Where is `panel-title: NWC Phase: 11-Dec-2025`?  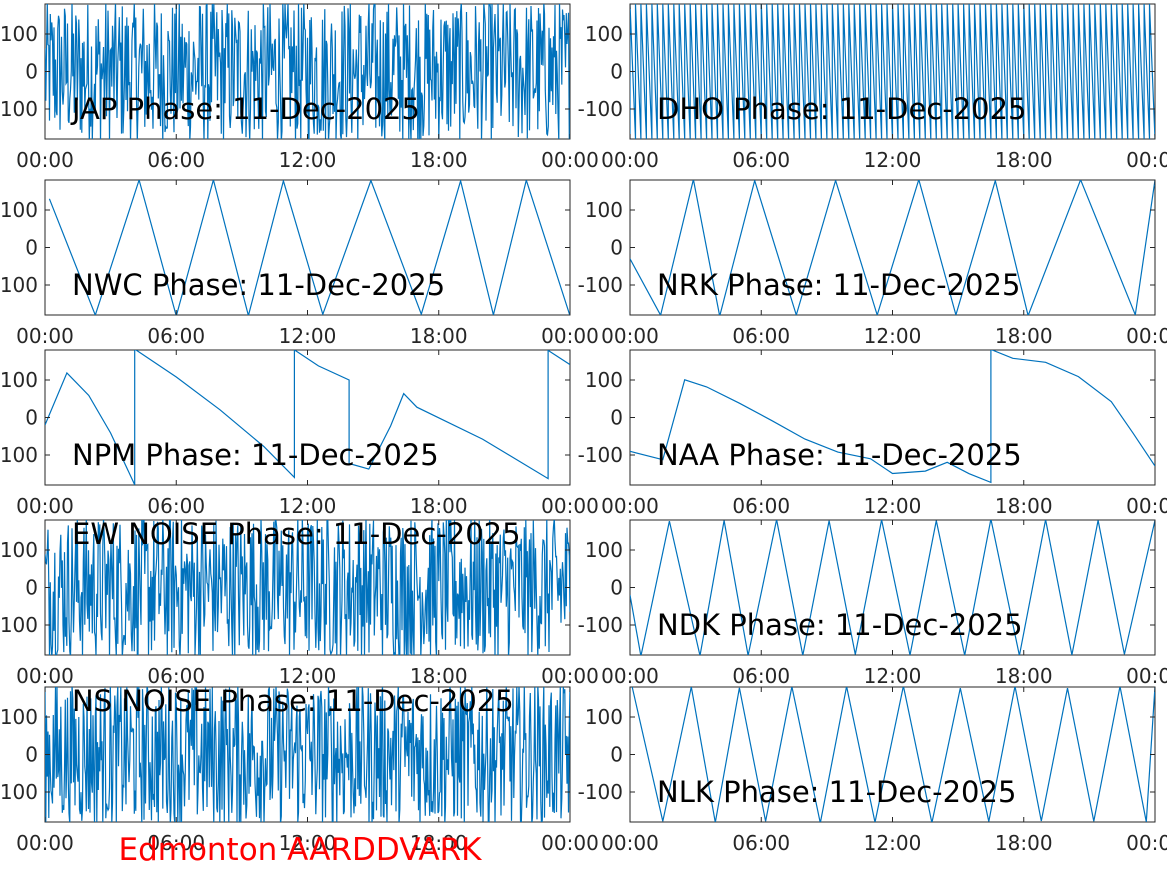
panel-title: NWC Phase: 11-Dec-2025 is located at coordinates (258, 285).